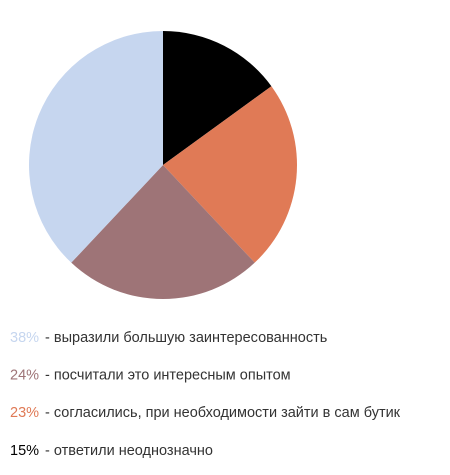 This screenshot has width=450, height=475. Describe the element at coordinates (24, 338) in the screenshot. I see `legend-percent: 38%` at that location.